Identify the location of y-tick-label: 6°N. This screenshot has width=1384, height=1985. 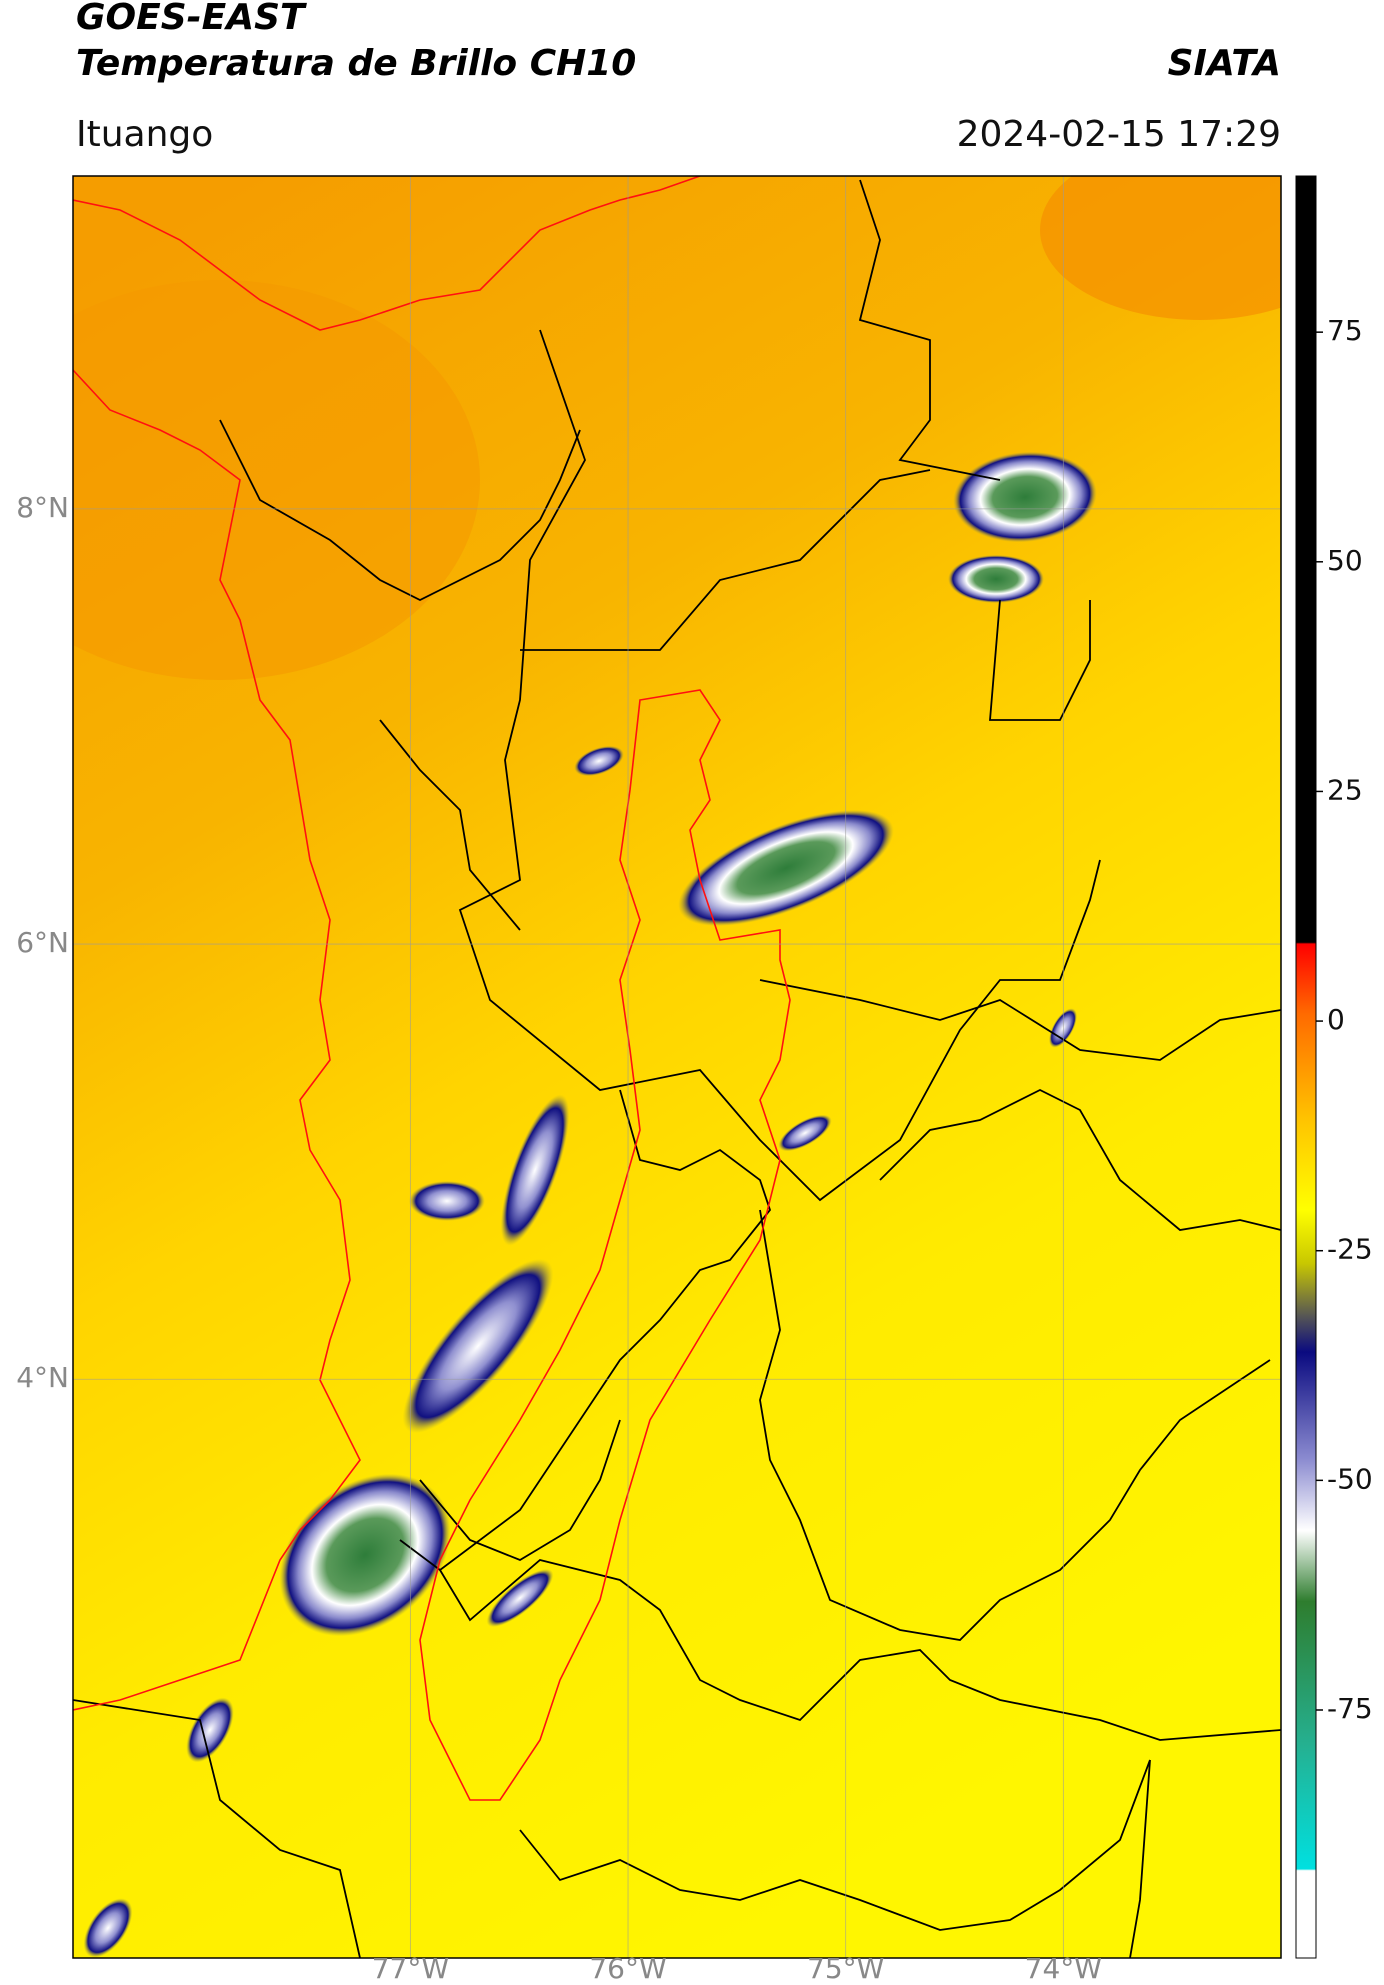
(42, 942).